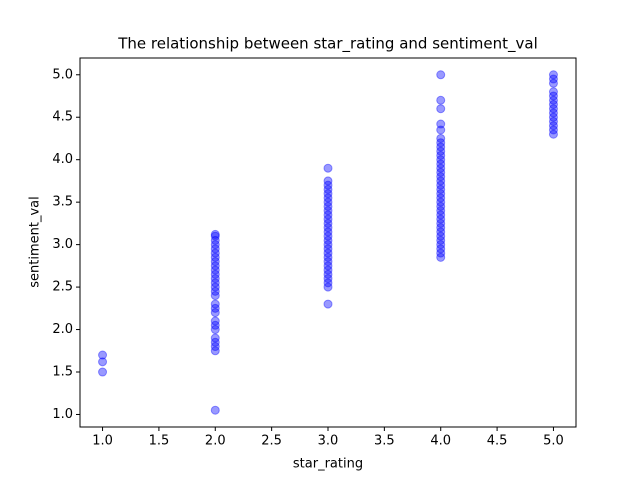 This screenshot has width=640, height=484. Describe the element at coordinates (271, 441) in the screenshot. I see `x-tick-label: 2.5` at that location.